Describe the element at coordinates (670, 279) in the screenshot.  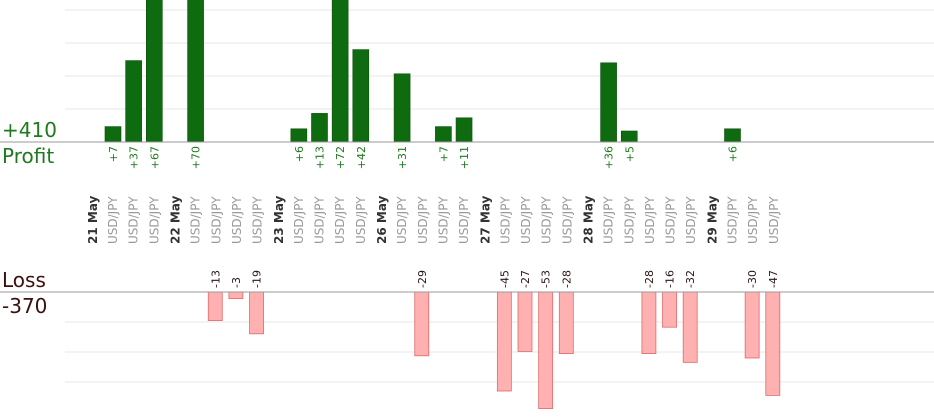
I see `loss-value-label: -16` at that location.